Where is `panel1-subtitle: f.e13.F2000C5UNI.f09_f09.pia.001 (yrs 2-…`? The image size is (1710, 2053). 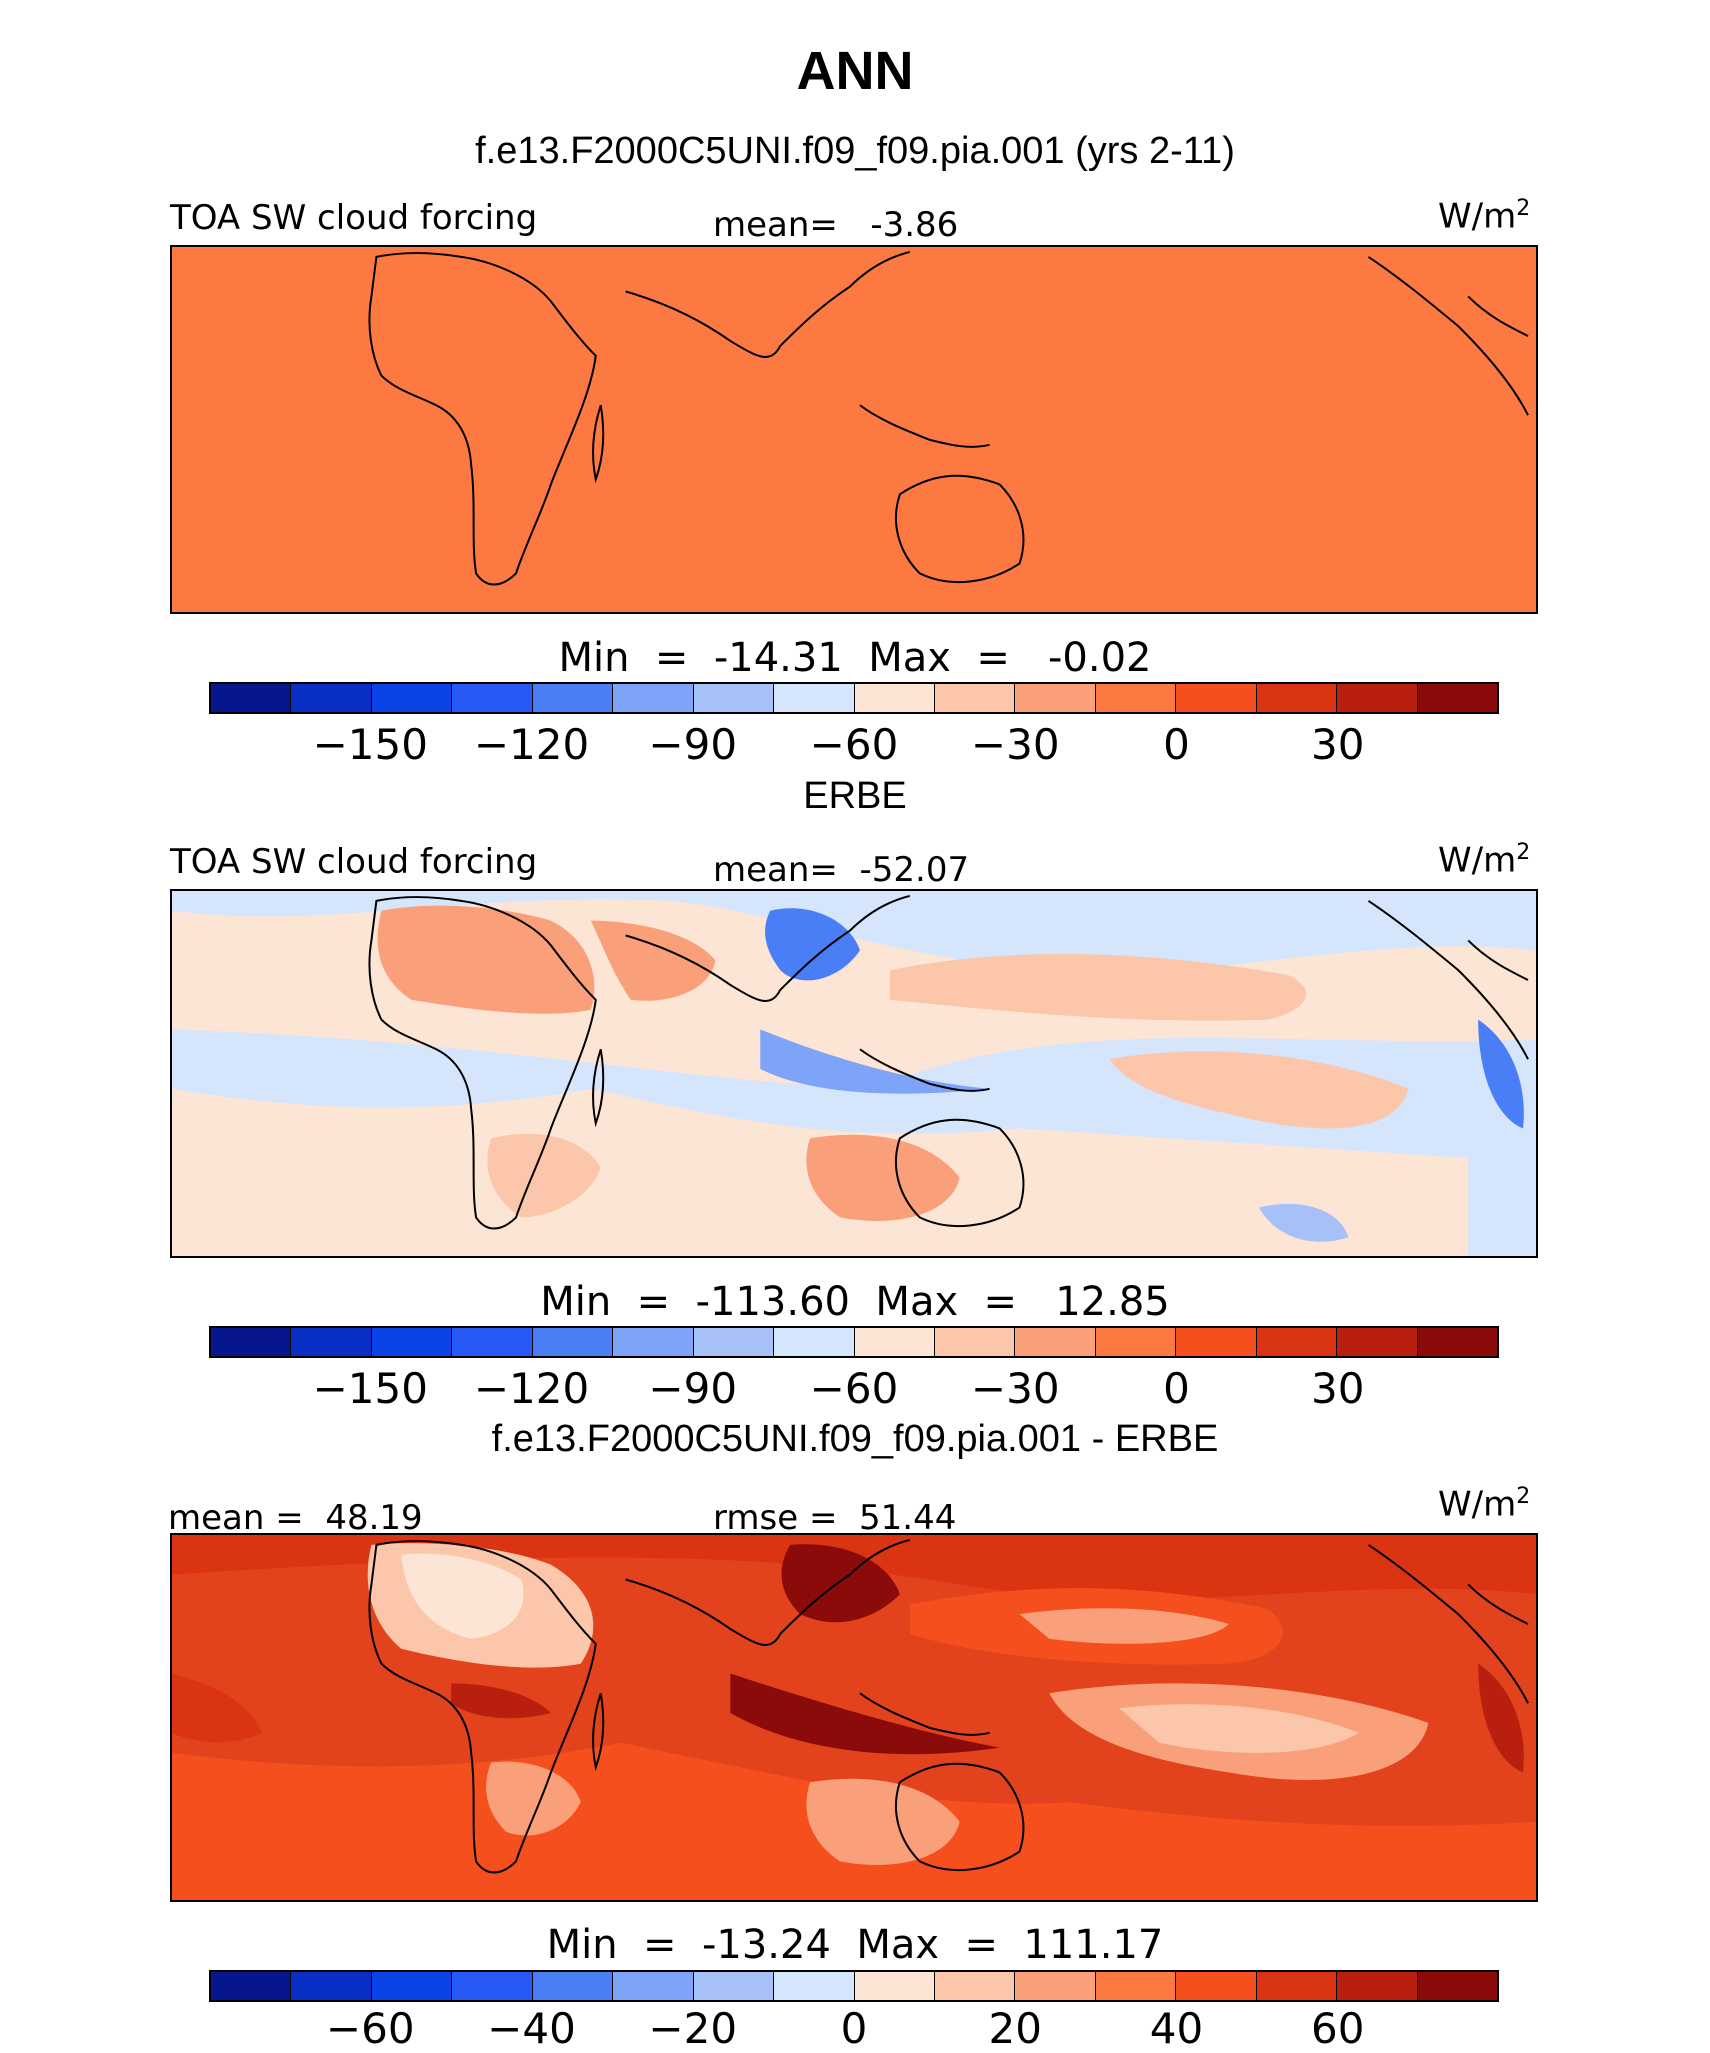 panel1-subtitle: f.e13.F2000C5UNI.f09_f09.pia.001 (yrs 2-… is located at coordinates (855, 151).